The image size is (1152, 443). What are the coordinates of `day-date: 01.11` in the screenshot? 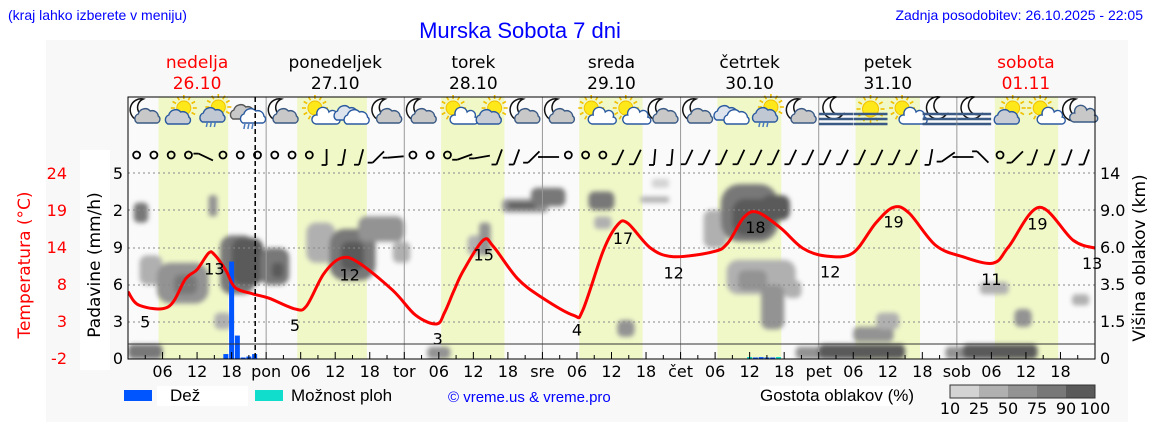 It's located at (1026, 84).